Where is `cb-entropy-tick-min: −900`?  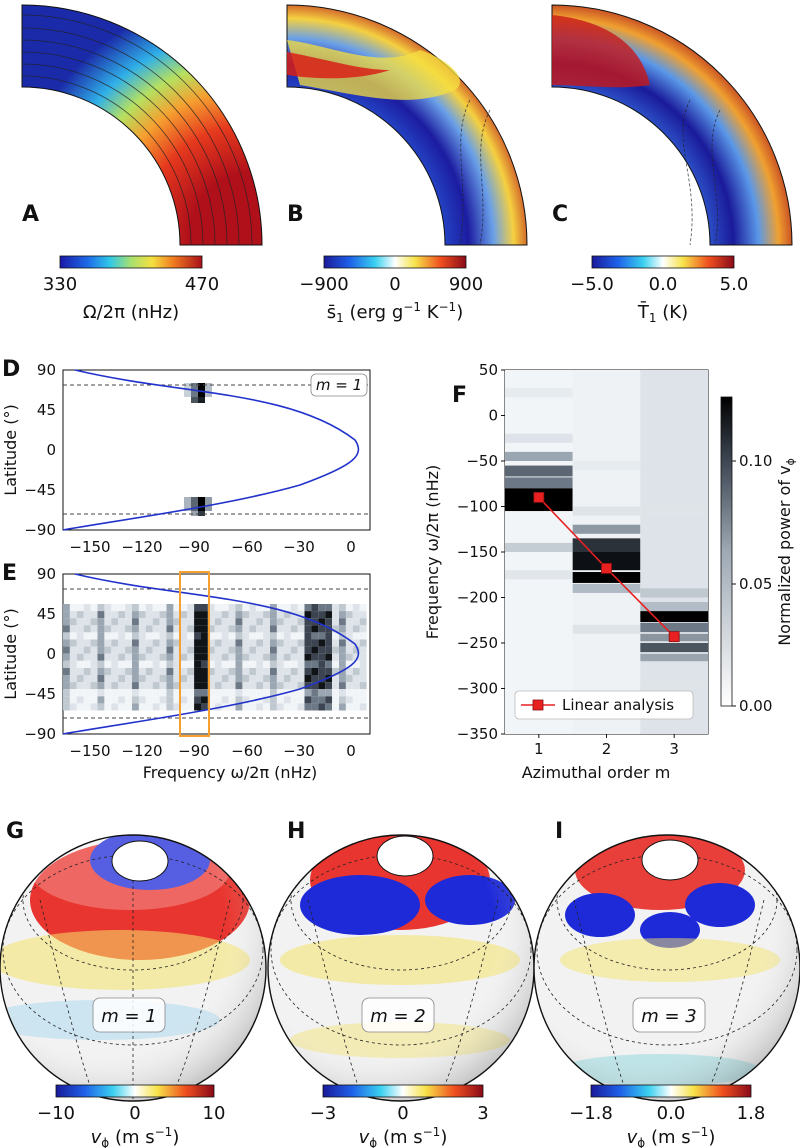
cb-entropy-tick-min: −900 is located at coordinates (323, 284).